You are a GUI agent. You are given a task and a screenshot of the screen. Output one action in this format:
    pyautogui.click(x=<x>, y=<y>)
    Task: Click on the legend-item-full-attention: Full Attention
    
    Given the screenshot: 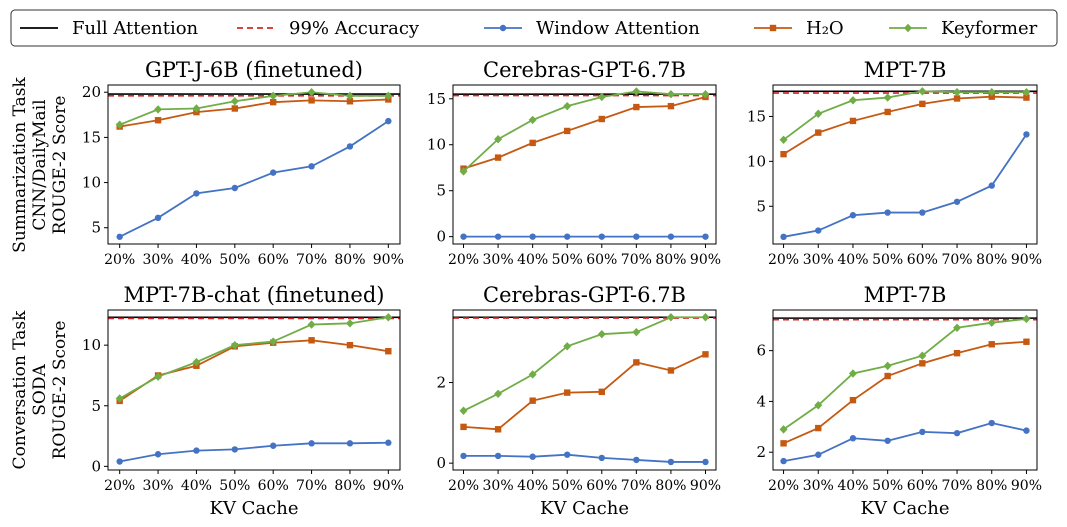 What is the action you would take?
    pyautogui.click(x=109, y=28)
    